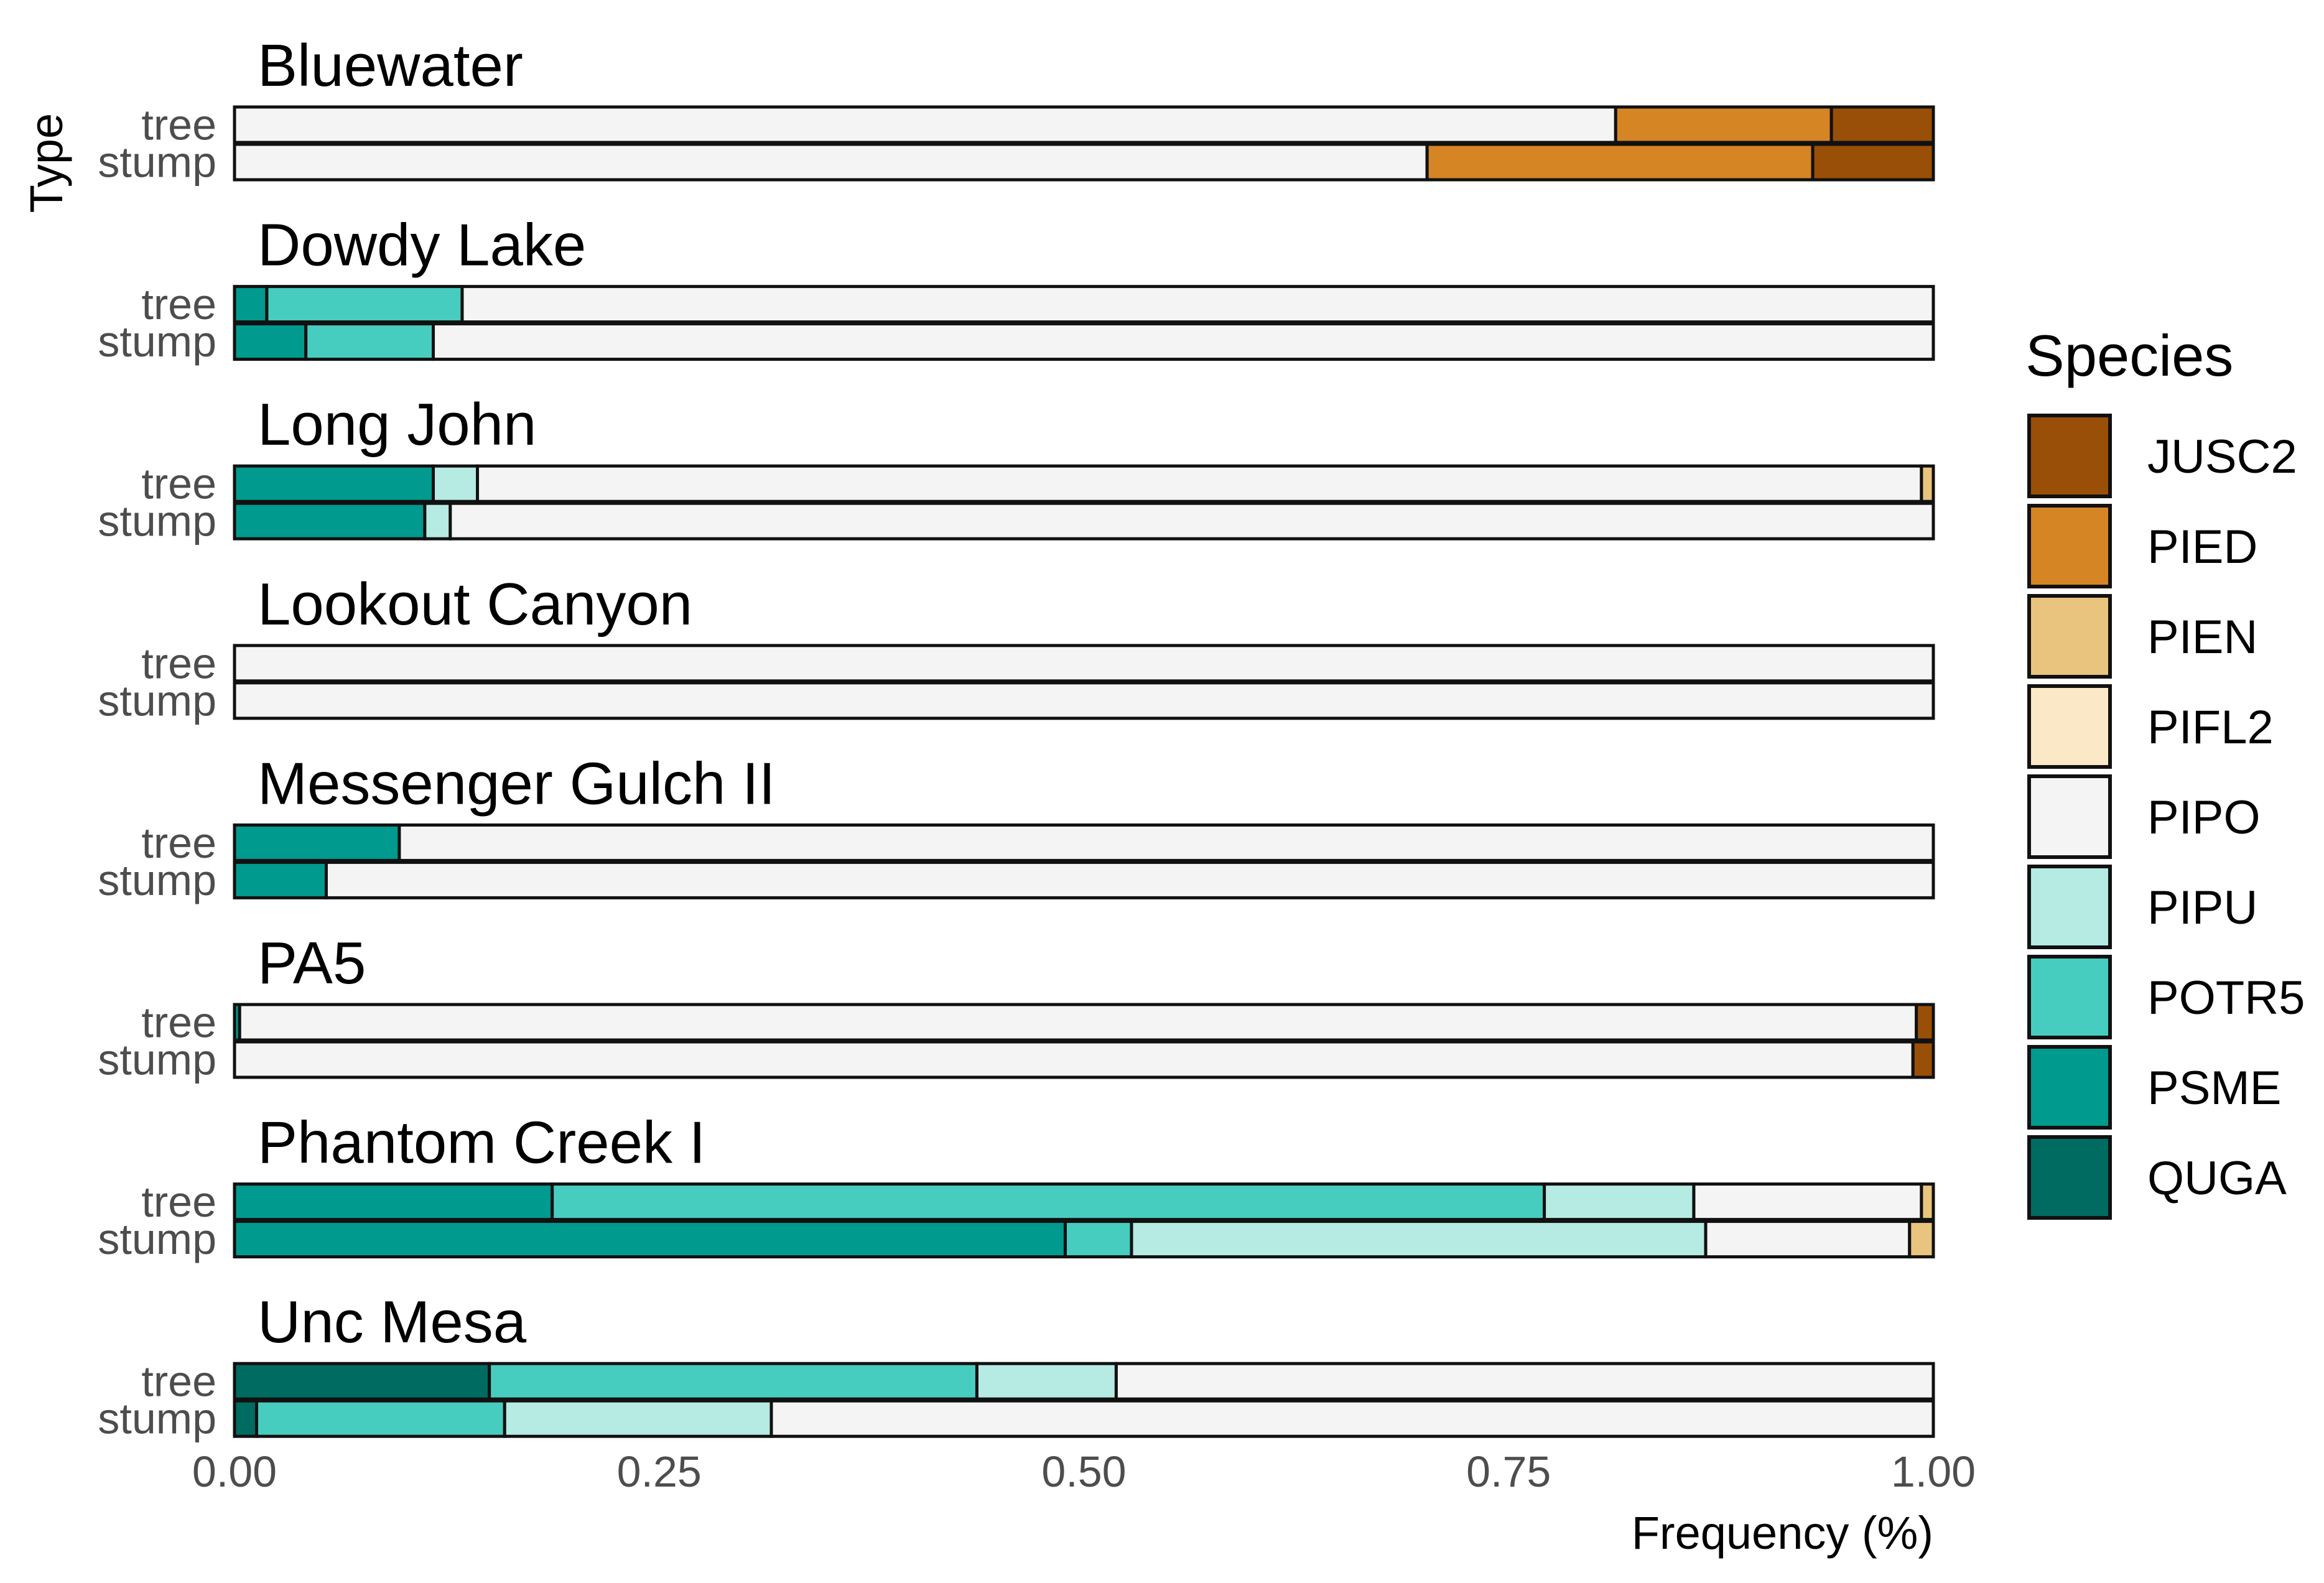 Image resolution: width=2324 pixels, height=1583 pixels. What do you see at coordinates (234, 1471) in the screenshot?
I see `x-tick-label: 0.00` at bounding box center [234, 1471].